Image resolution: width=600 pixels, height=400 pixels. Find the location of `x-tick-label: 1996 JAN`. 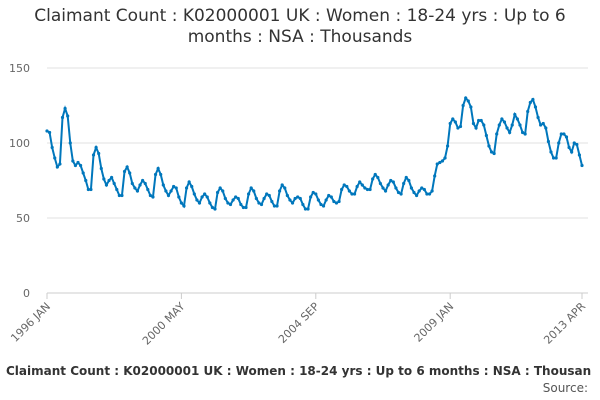

x-tick-label: 1996 JAN is located at coordinates (30, 322).